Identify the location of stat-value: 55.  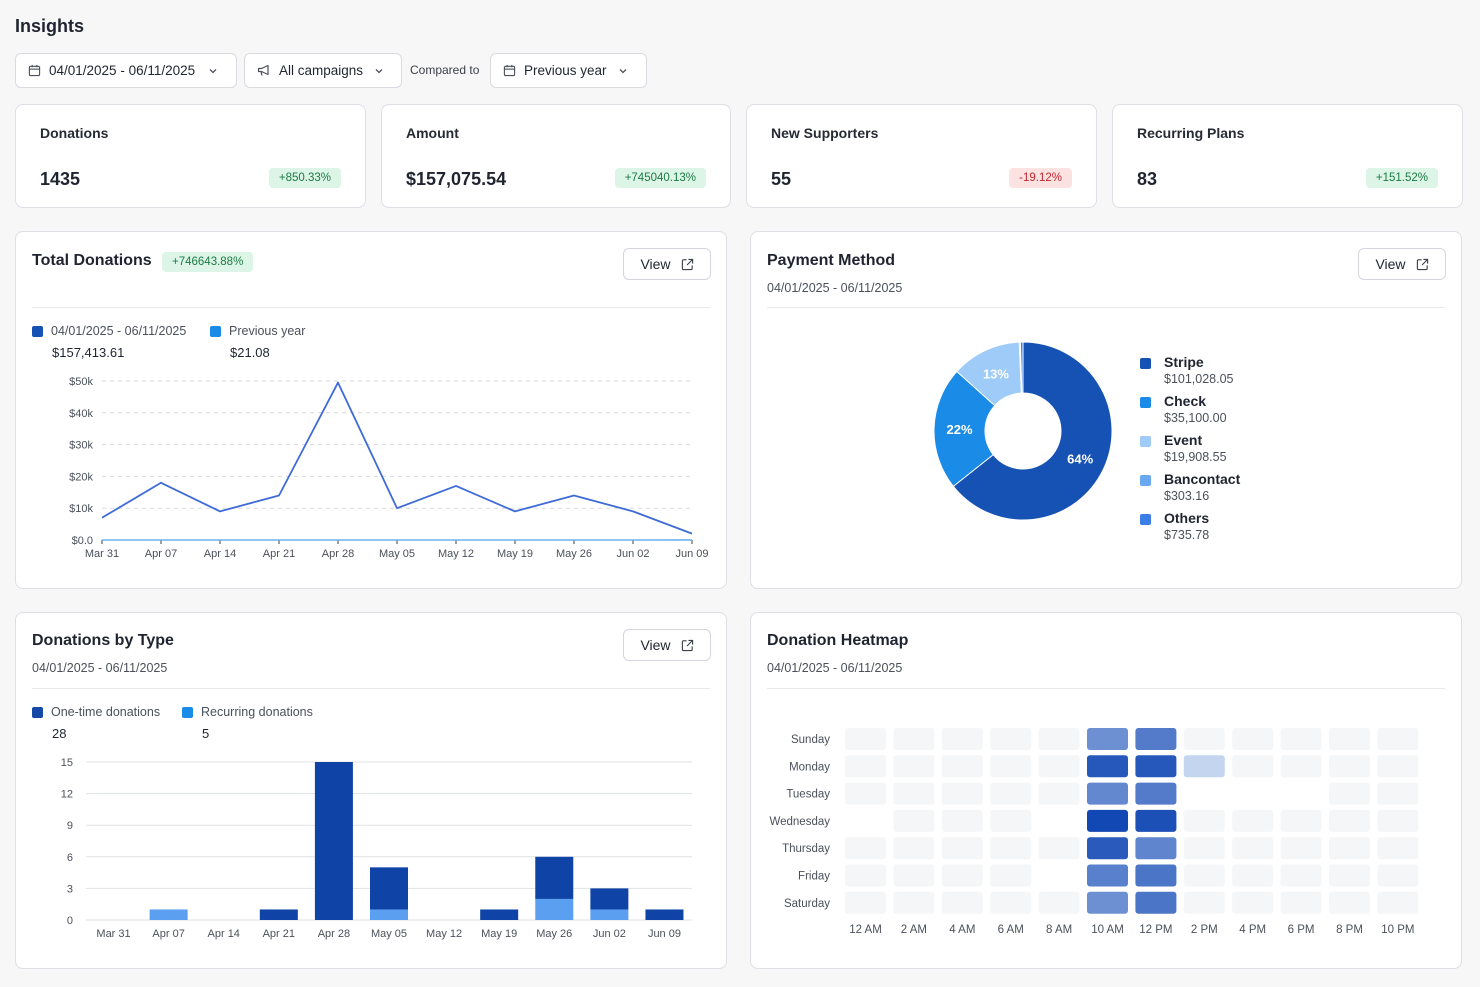
(781, 179).